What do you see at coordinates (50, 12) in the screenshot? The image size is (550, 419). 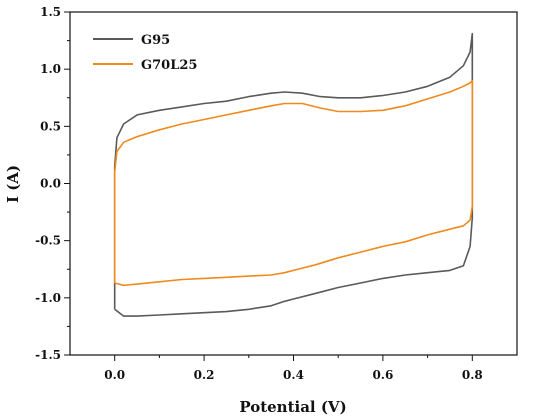 I see `y-tick-label: 1.5` at bounding box center [50, 12].